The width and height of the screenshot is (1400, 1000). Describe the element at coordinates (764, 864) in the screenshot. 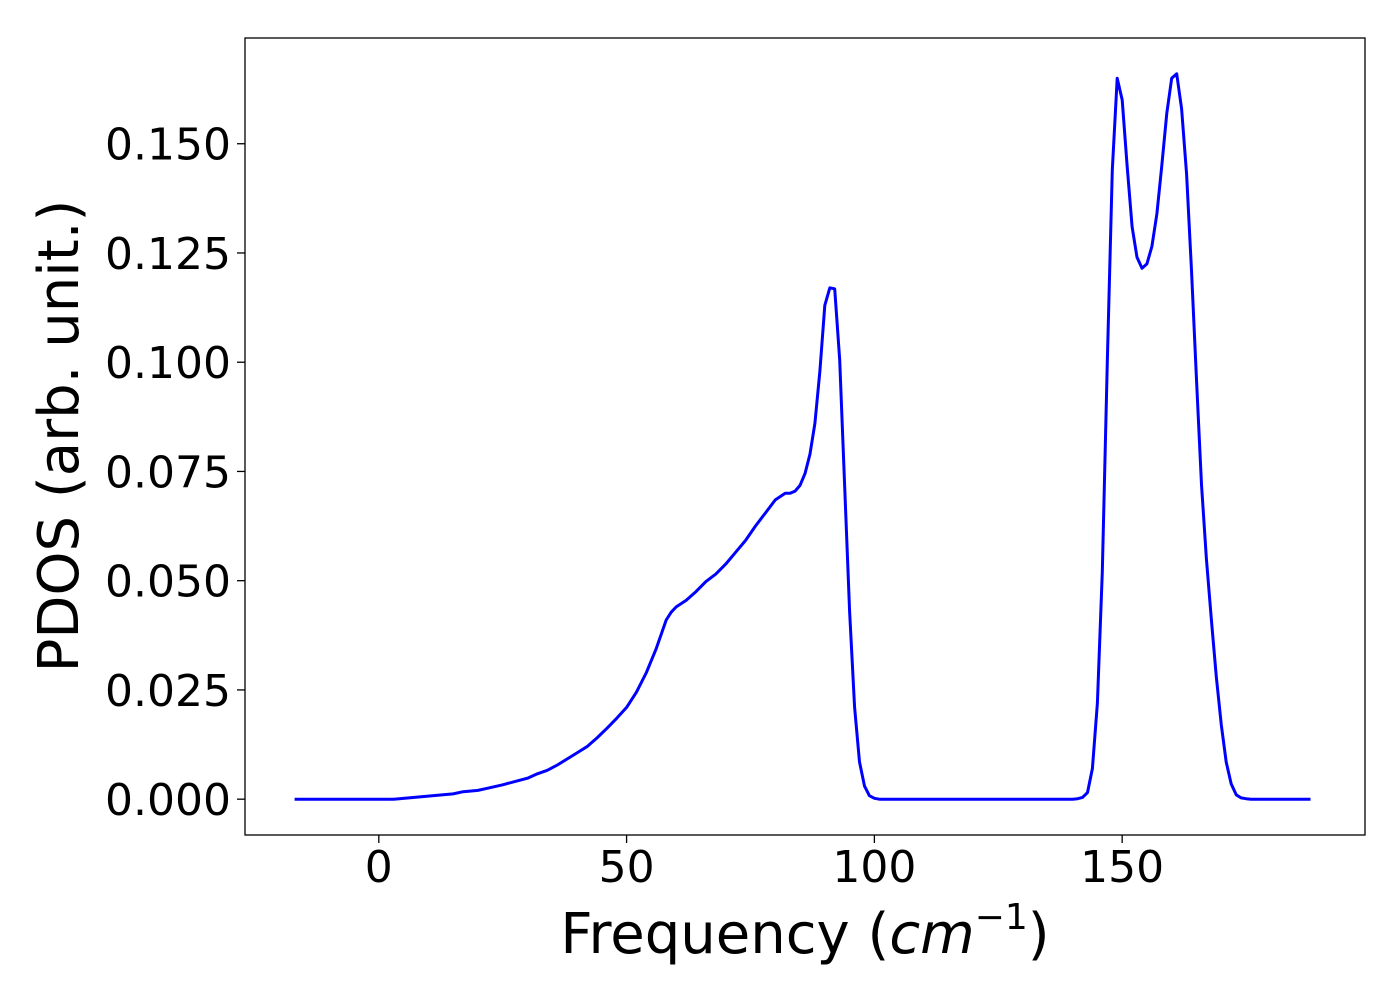

I see `x-axis-ticks: 0 50 100 150` at that location.